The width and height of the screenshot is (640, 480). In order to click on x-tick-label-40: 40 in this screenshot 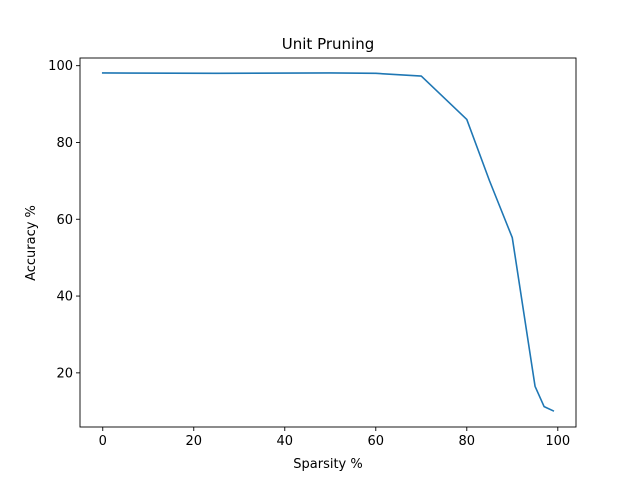, I will do `click(284, 441)`.